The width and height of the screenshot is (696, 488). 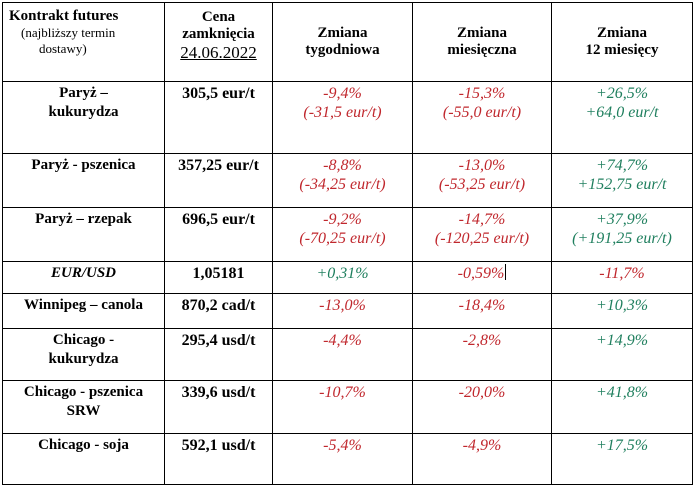 What do you see at coordinates (218, 34) in the screenshot?
I see `header-price-line2: zamknięcia` at bounding box center [218, 34].